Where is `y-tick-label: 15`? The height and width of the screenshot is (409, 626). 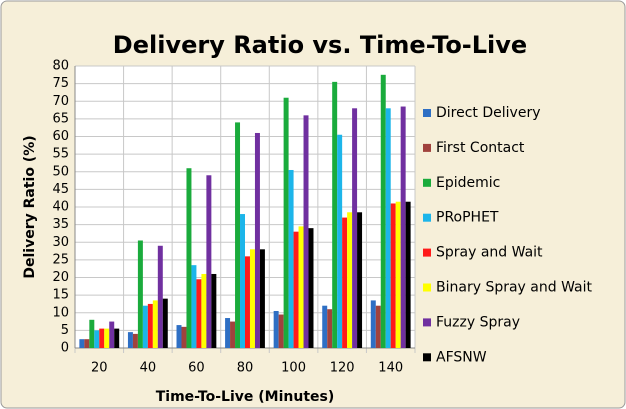
y-tick-label: 15 is located at coordinates (60, 295).